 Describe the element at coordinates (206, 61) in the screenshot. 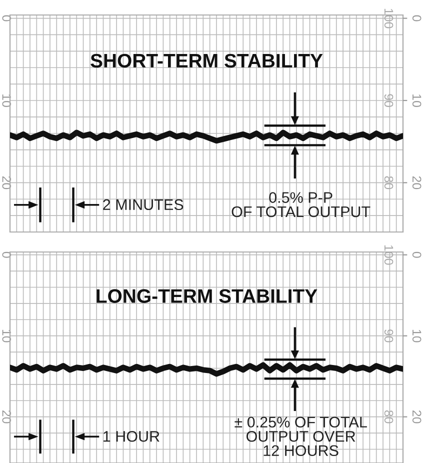

I see `text: SHORT-TERM STABILITY` at that location.